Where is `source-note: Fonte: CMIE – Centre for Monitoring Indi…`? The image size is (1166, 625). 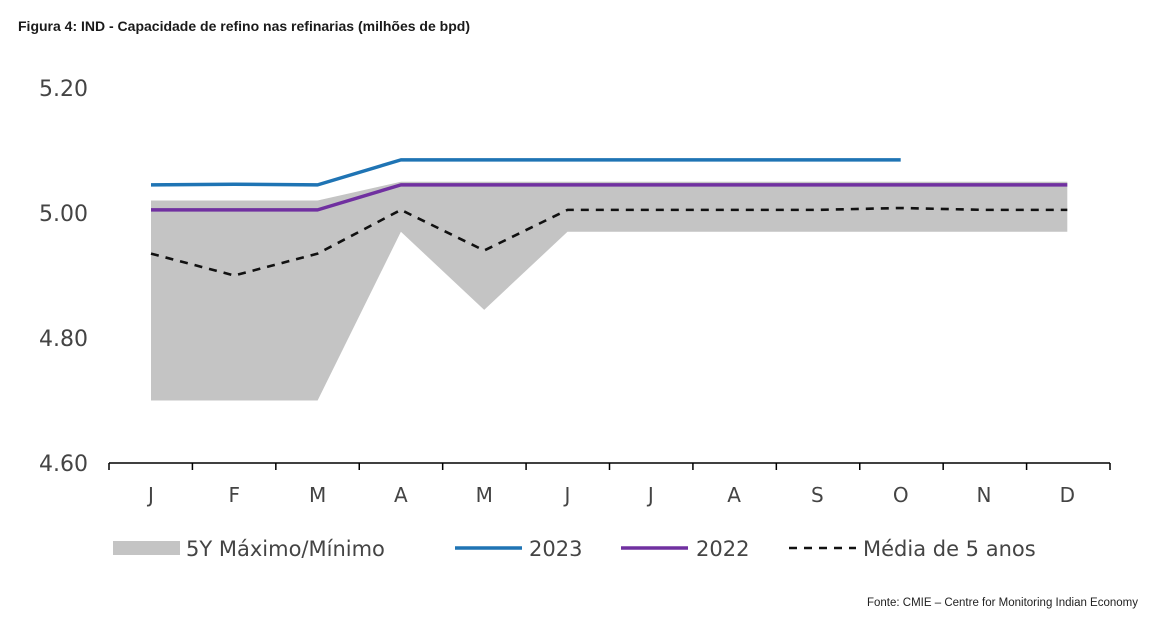 source-note: Fonte: CMIE – Centre for Monitoring Indi… is located at coordinates (1002, 603).